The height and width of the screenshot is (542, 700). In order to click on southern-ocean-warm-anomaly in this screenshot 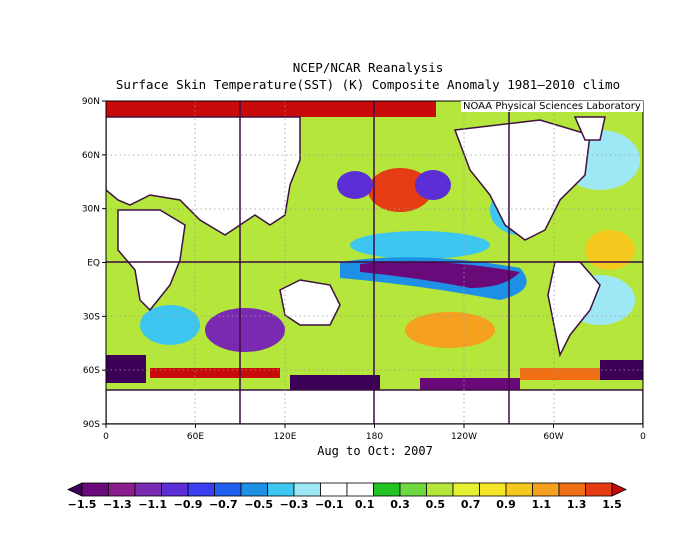, I will do `click(215, 373)`.